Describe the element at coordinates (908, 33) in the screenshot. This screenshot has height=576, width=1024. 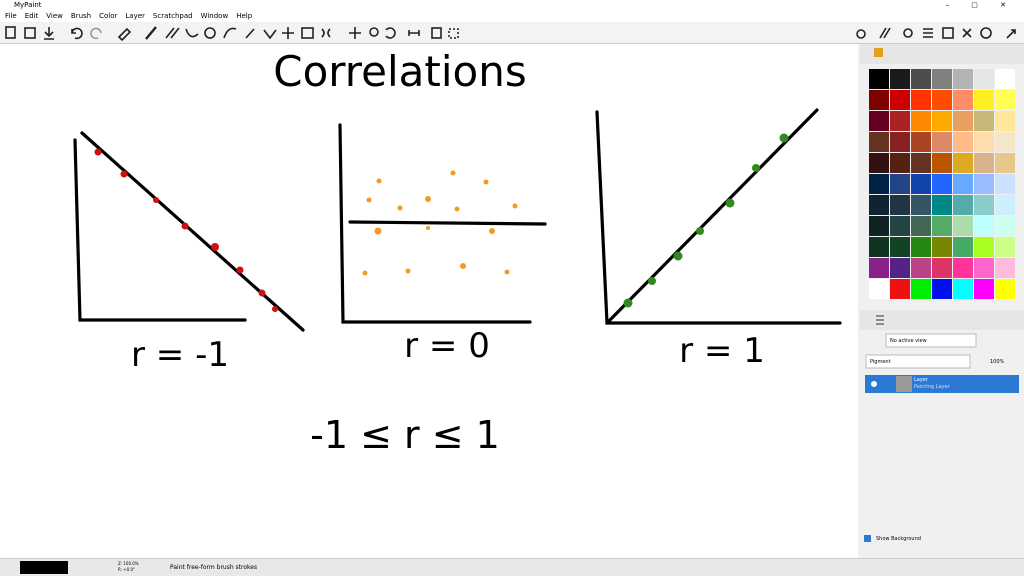
I see `settings-icon` at that location.